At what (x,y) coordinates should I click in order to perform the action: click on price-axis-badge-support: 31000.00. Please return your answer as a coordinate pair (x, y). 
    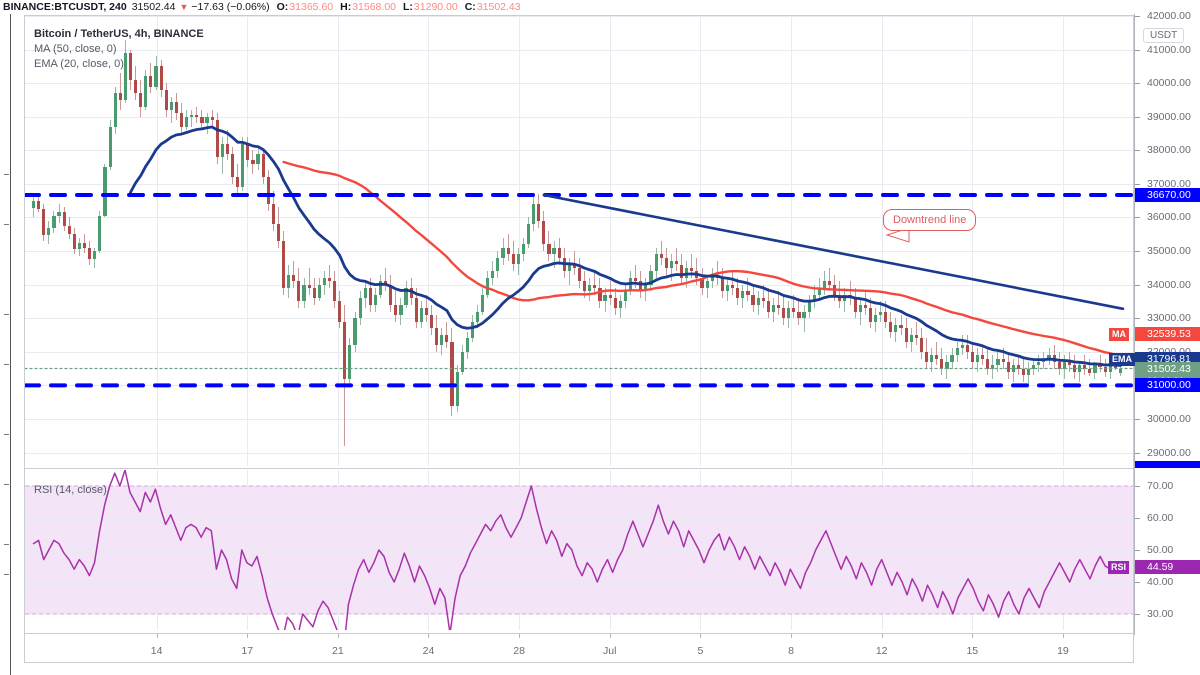
    Looking at the image, I should click on (1167, 385).